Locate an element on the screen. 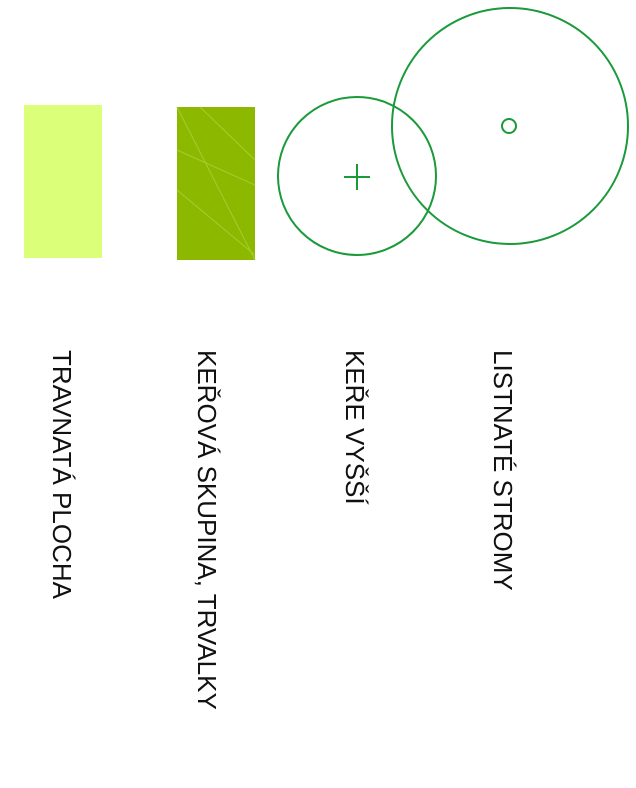 This screenshot has width=636, height=788. shrubs-tall-label: KEŘE VYŠŠÍ is located at coordinates (355, 427).